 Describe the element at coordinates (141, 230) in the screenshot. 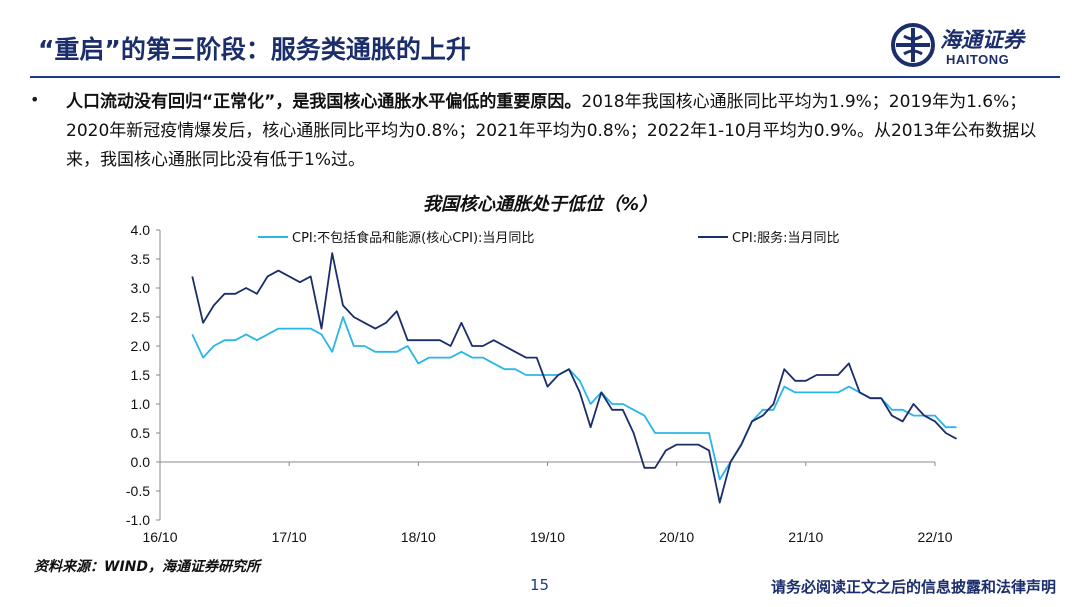

I see `y-tick-label: 4.0` at that location.